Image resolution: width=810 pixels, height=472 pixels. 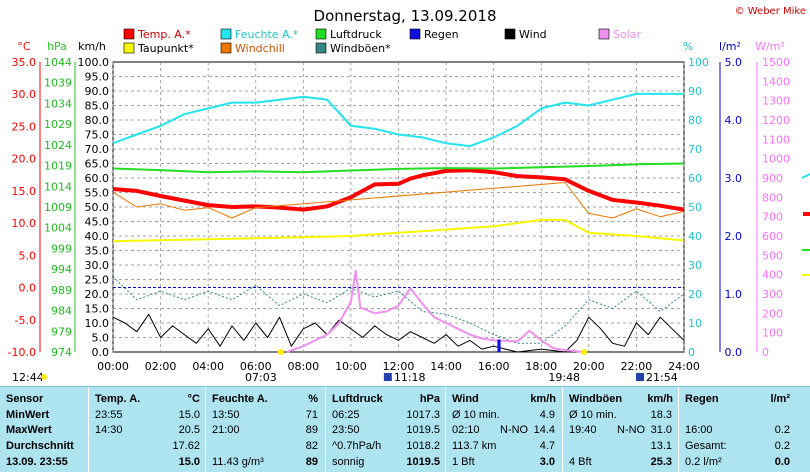 What do you see at coordinates (661, 446) in the screenshot?
I see `stats-gust-value: 13.1` at bounding box center [661, 446].